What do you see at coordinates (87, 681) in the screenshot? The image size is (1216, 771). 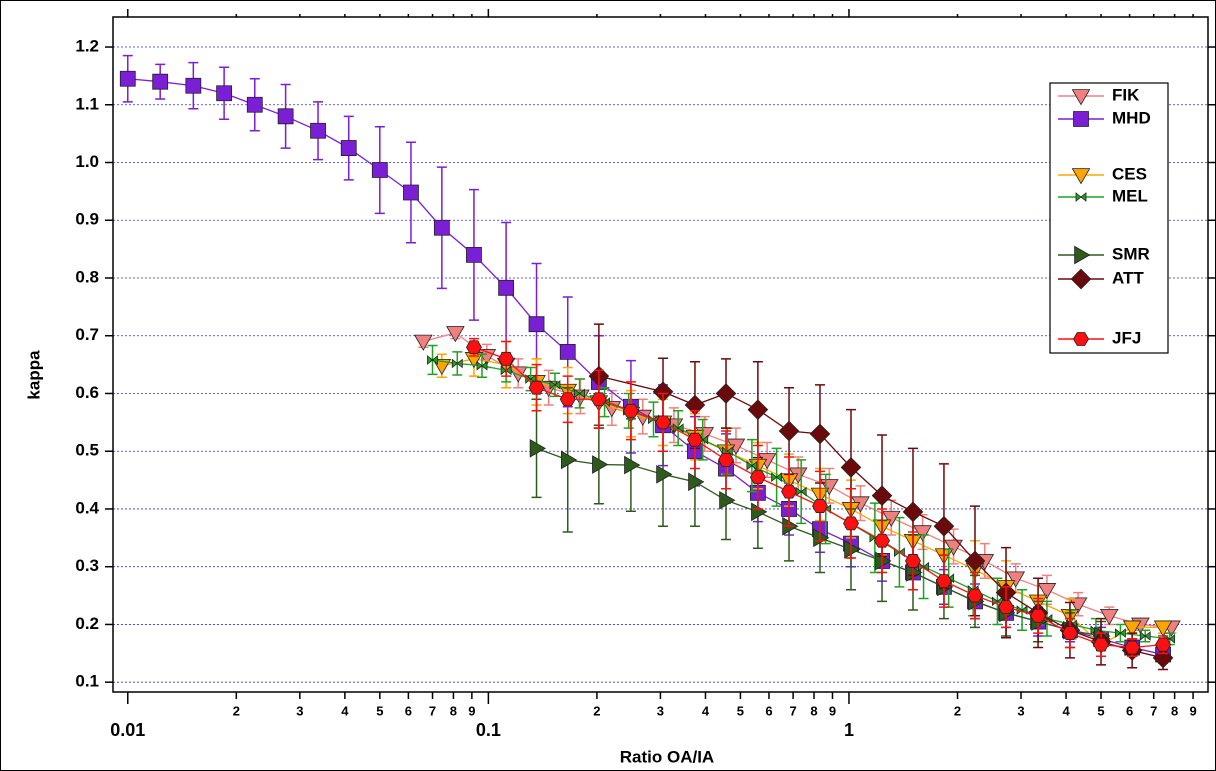 I see `y-tick-label: 0.1` at bounding box center [87, 681].